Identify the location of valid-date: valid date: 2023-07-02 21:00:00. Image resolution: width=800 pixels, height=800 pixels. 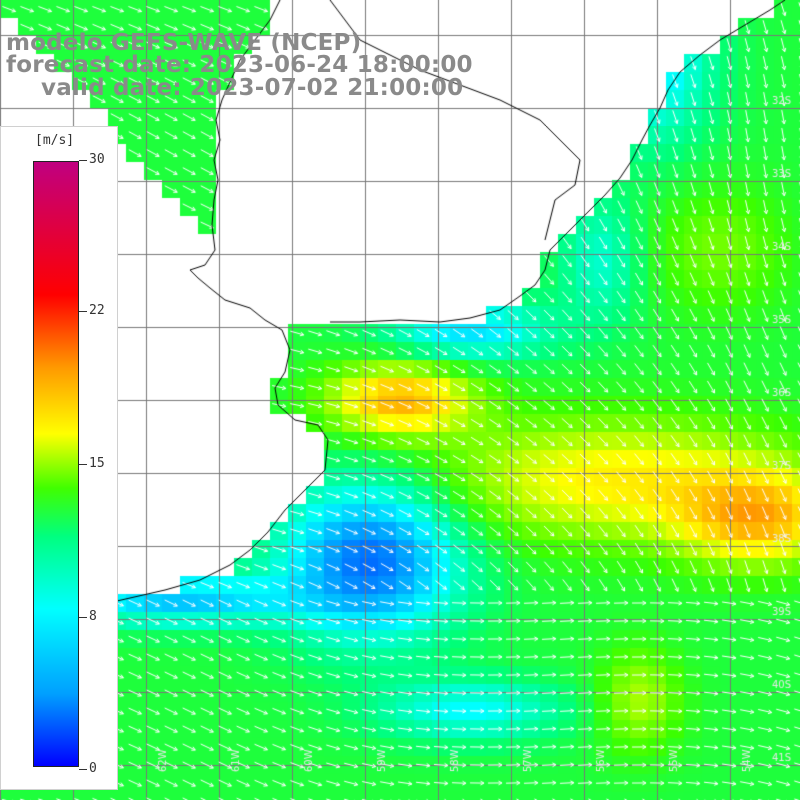
(252, 88).